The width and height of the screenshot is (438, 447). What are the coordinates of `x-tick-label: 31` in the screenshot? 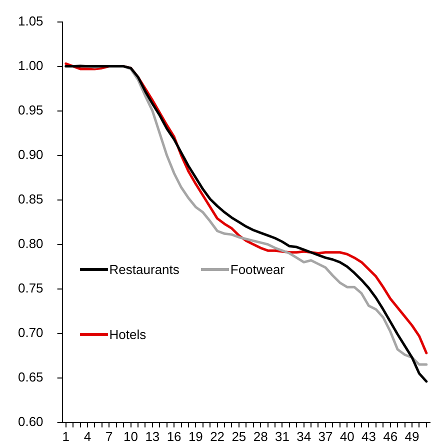 It's located at (282, 436).